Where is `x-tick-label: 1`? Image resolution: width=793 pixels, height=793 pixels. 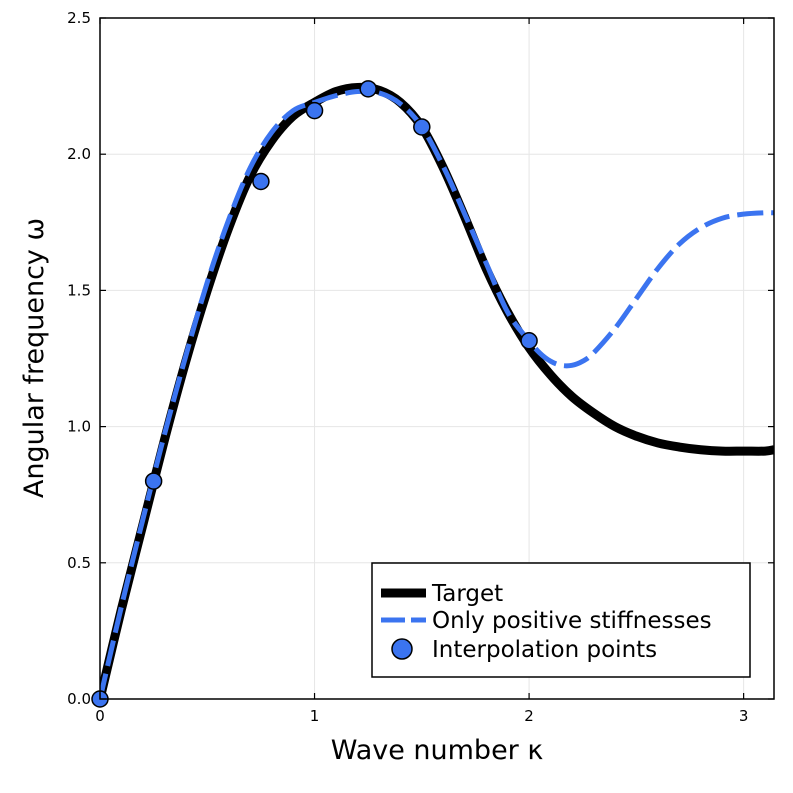
x-tick-label: 1 is located at coordinates (315, 716).